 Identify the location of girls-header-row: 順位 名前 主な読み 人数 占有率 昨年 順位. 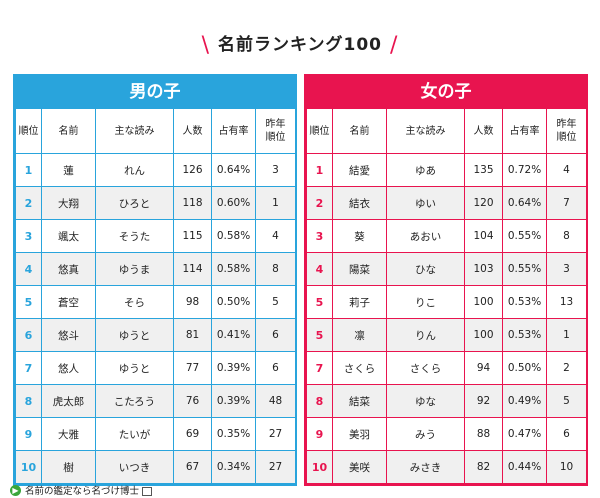
(446, 131).